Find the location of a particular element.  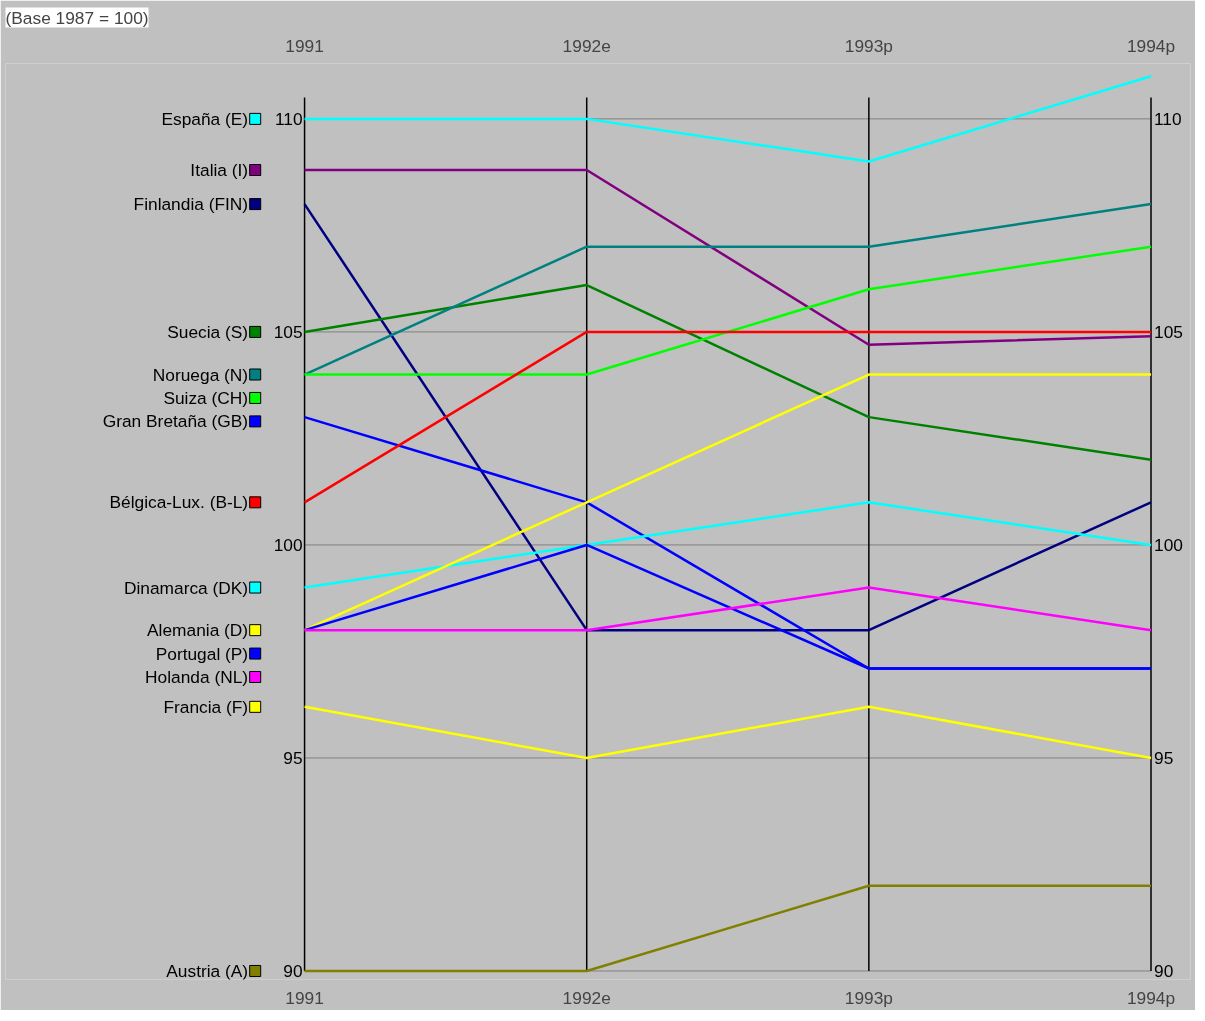

category-label: 1993p is located at coordinates (868, 45).